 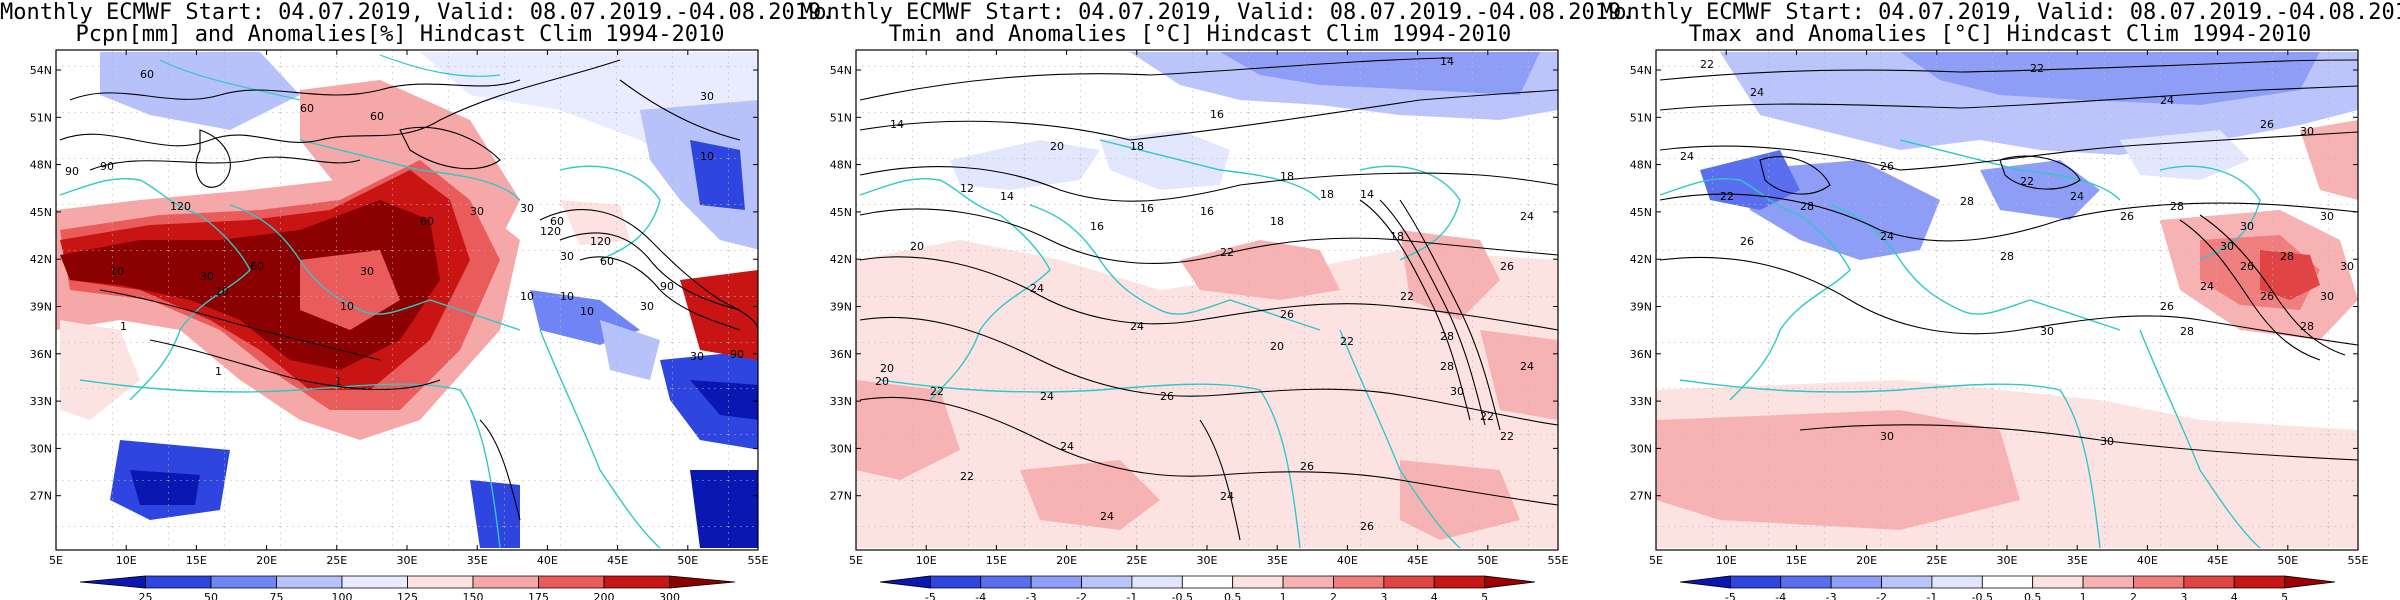 What do you see at coordinates (41, 307) in the screenshot?
I see `latitude-label: 39N` at bounding box center [41, 307].